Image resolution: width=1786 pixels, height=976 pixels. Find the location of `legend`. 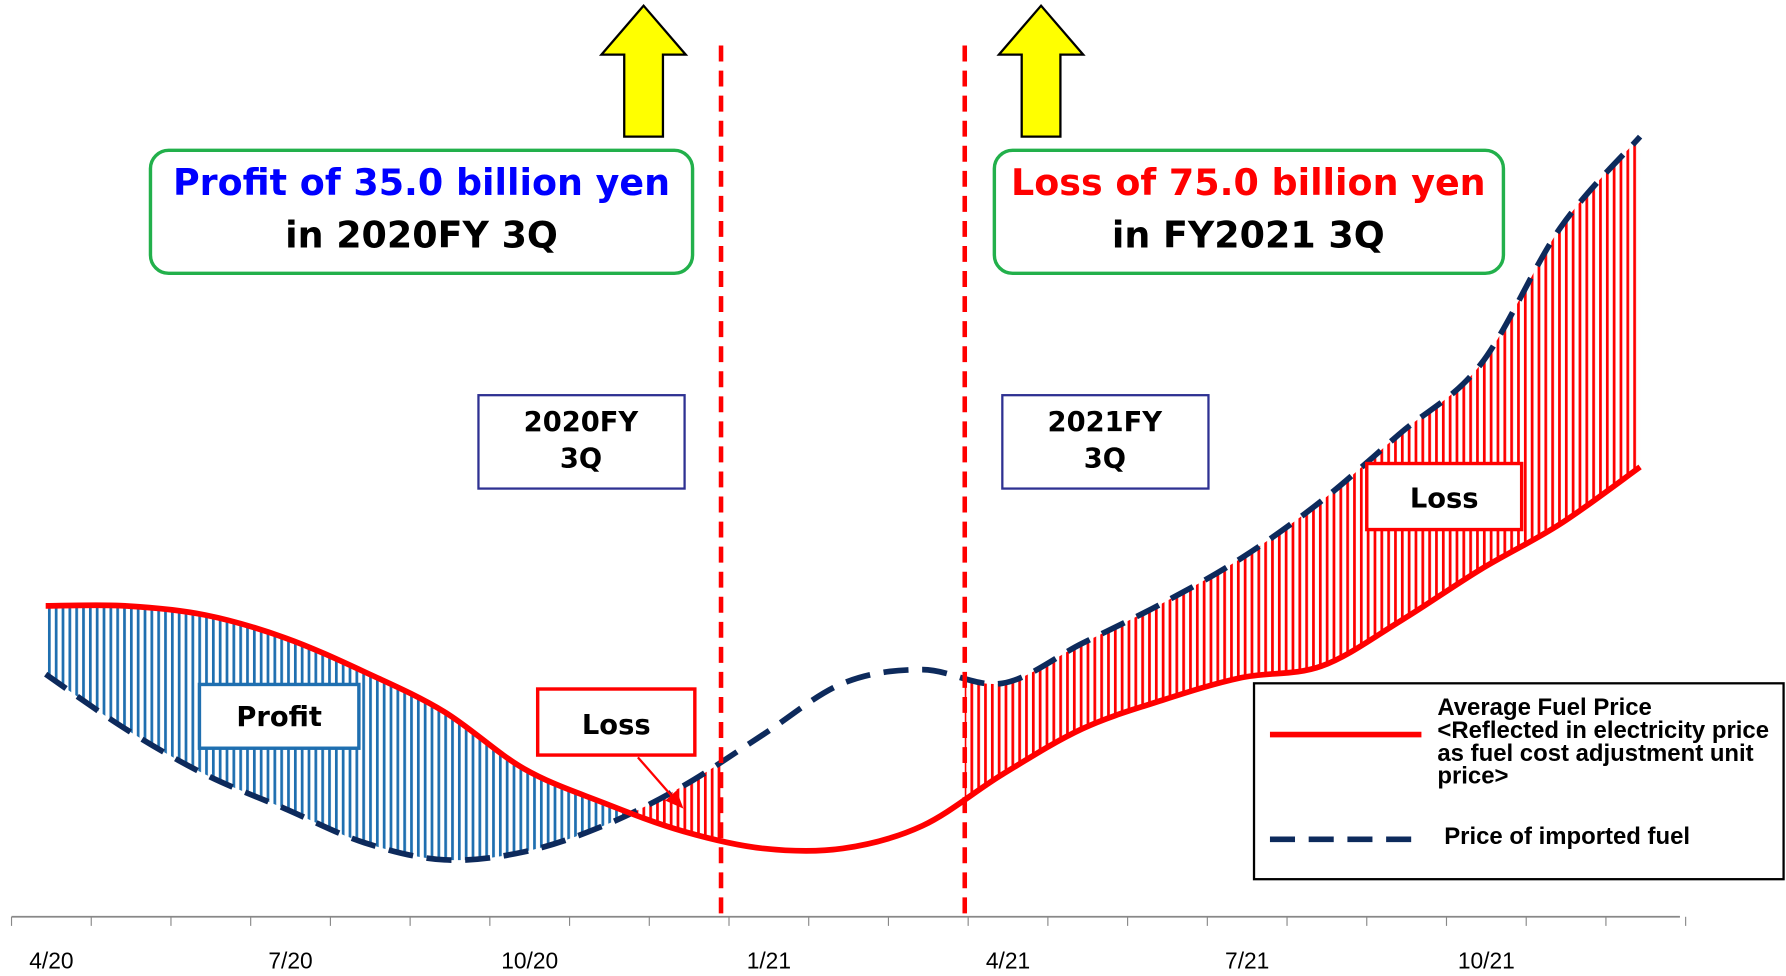

legend is located at coordinates (1518, 781).